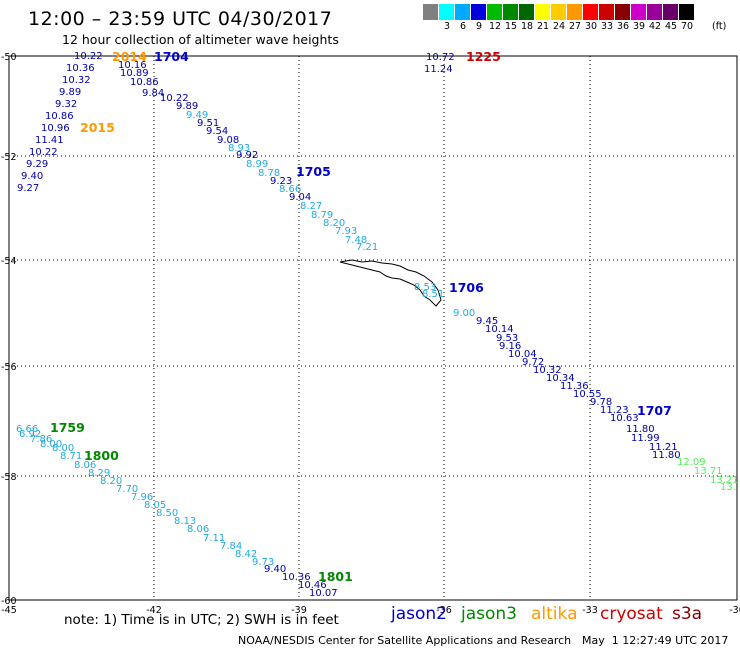 This screenshot has height=650, width=740. What do you see at coordinates (111, 481) in the screenshot?
I see `swh-value-label: 8.20` at bounding box center [111, 481].